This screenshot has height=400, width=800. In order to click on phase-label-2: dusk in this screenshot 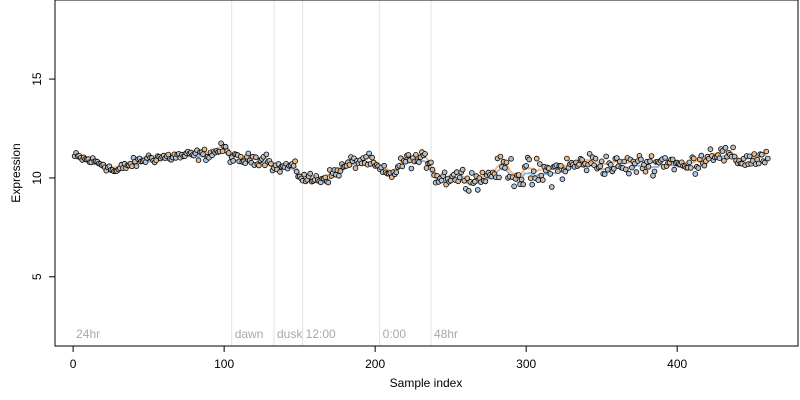, I will do `click(290, 334)`.